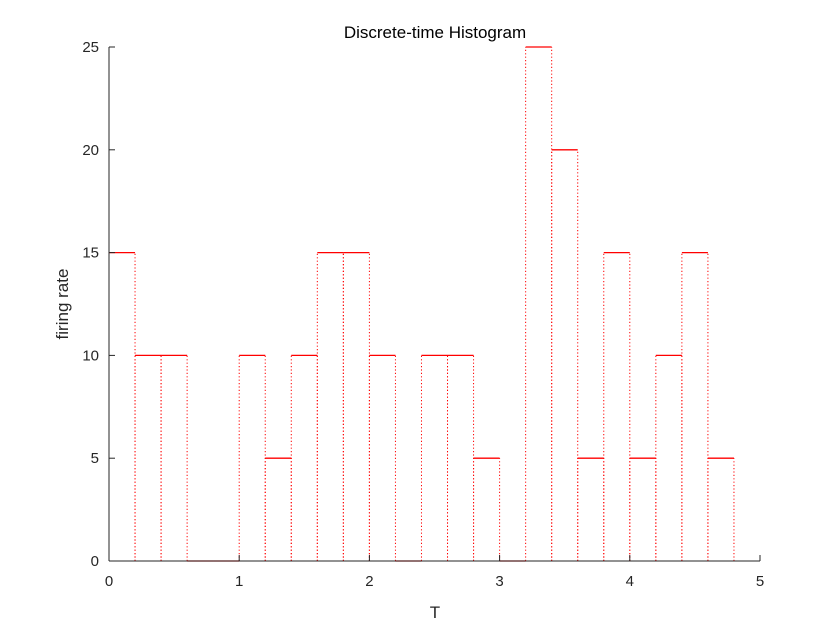 Image resolution: width=840 pixels, height=630 pixels. I want to click on y-axis-ticks: 0 5 10 15 20 25, so click(98, 304).